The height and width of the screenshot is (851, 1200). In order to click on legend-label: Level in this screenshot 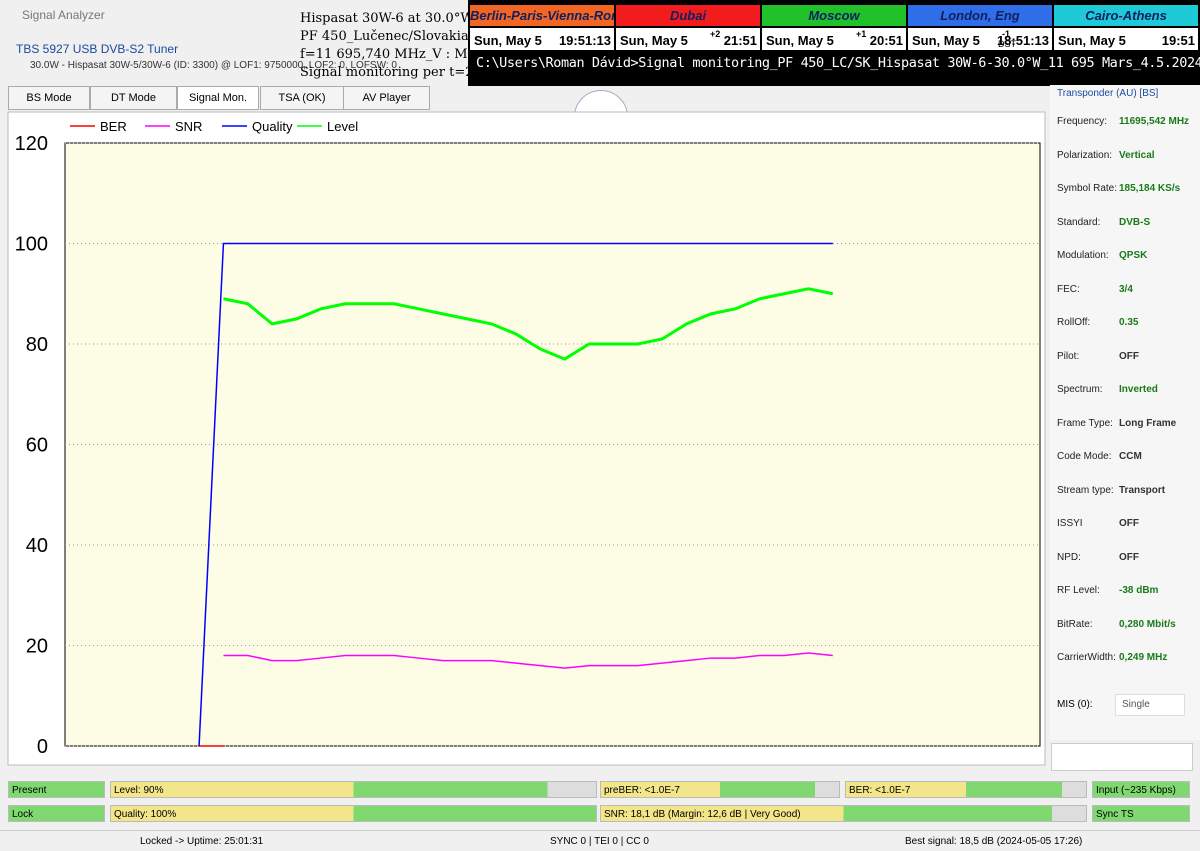, I will do `click(342, 126)`.